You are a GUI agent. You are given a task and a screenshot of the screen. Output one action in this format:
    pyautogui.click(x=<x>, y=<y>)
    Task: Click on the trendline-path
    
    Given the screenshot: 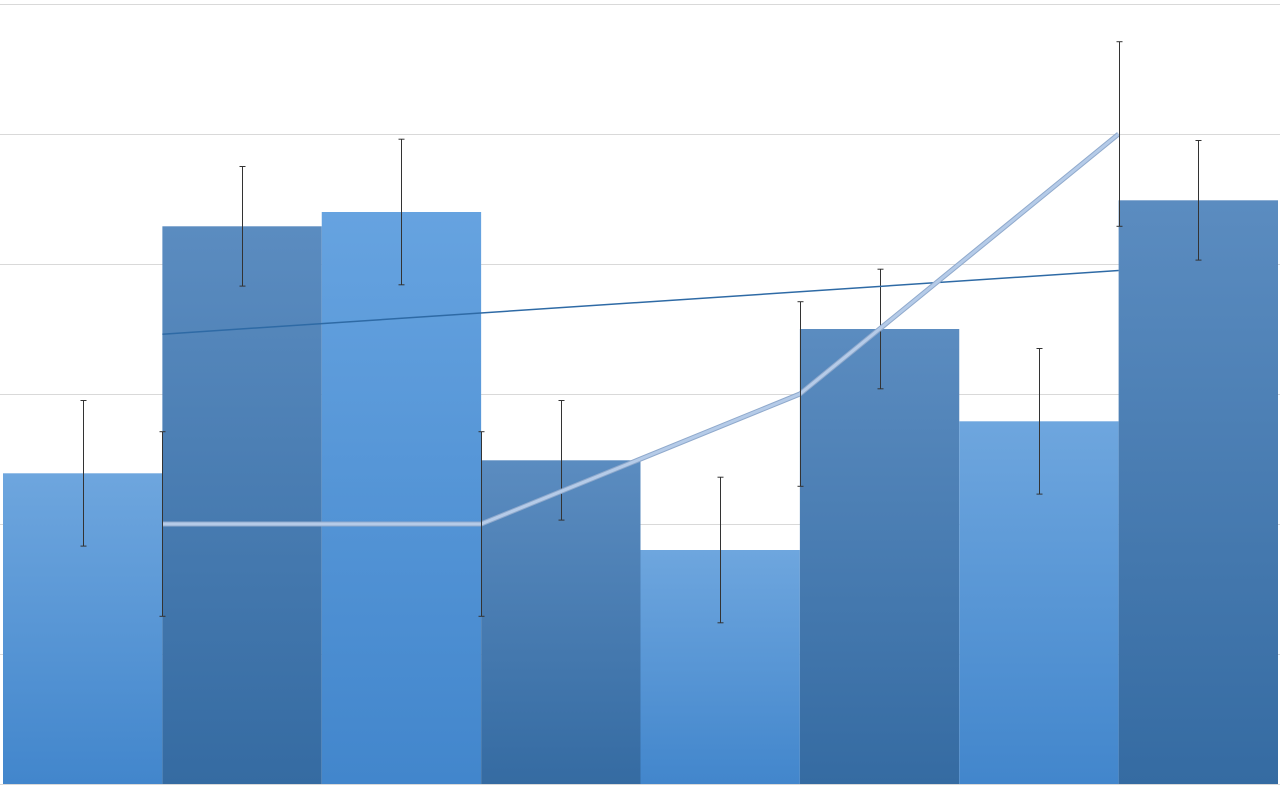 What is the action you would take?
    pyautogui.click(x=640, y=302)
    